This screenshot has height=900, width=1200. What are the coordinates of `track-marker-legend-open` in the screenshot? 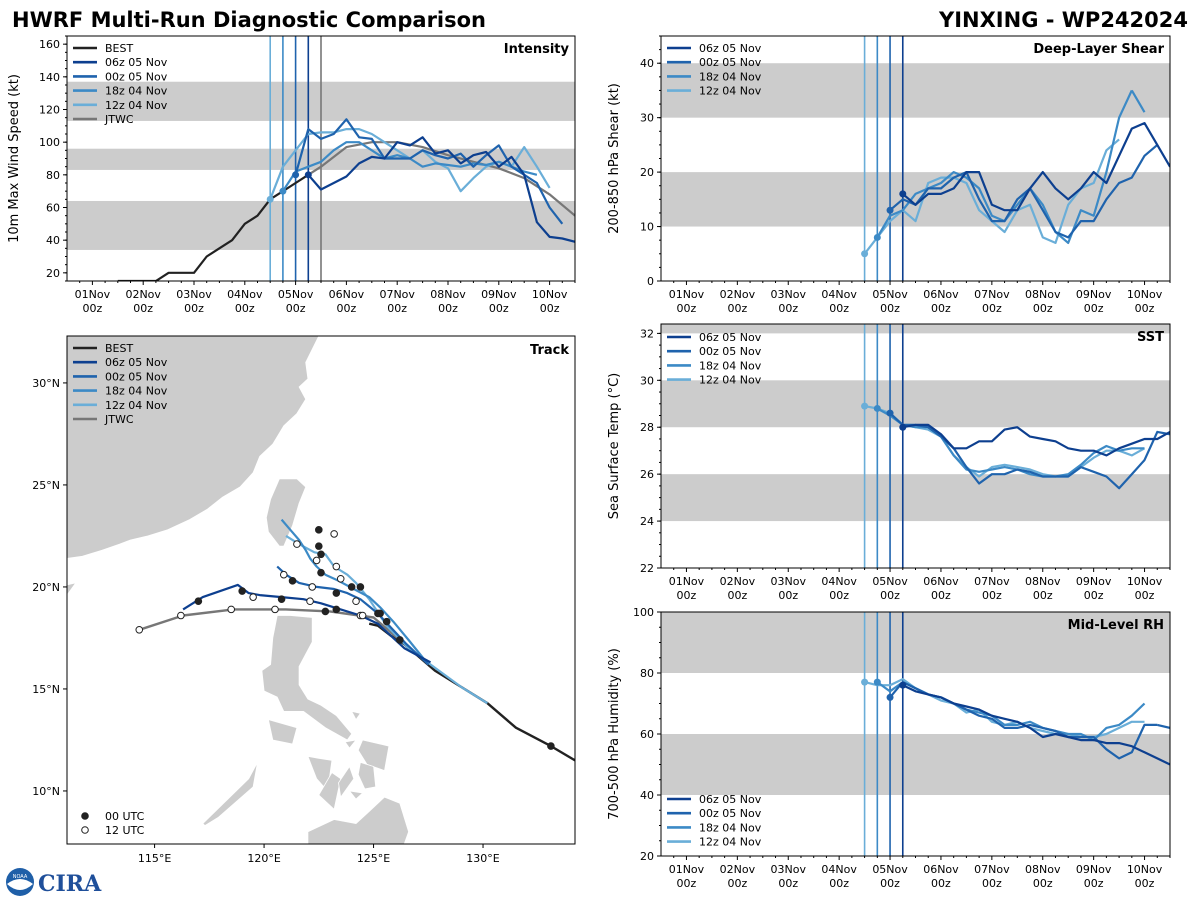 It's located at (85, 830).